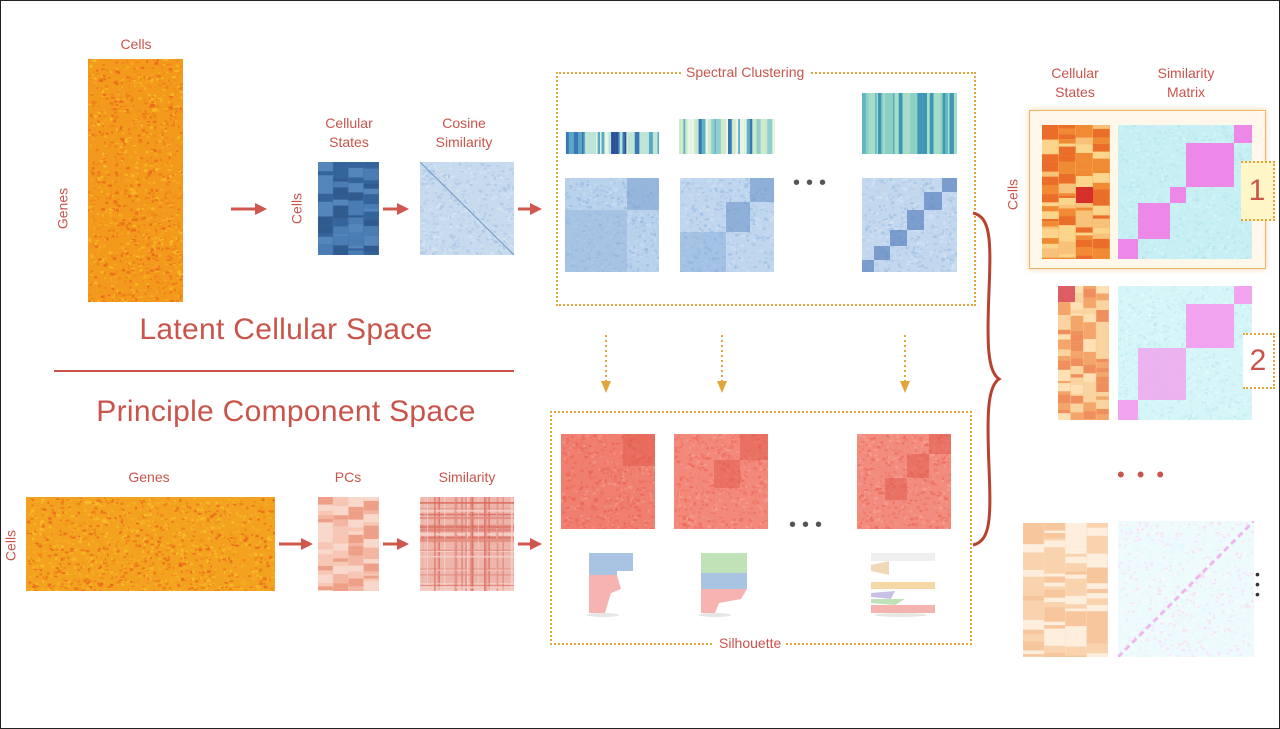 Image resolution: width=1280 pixels, height=729 pixels. Describe the element at coordinates (721, 481) in the screenshot. I see `pca-clustered-k3` at that location.